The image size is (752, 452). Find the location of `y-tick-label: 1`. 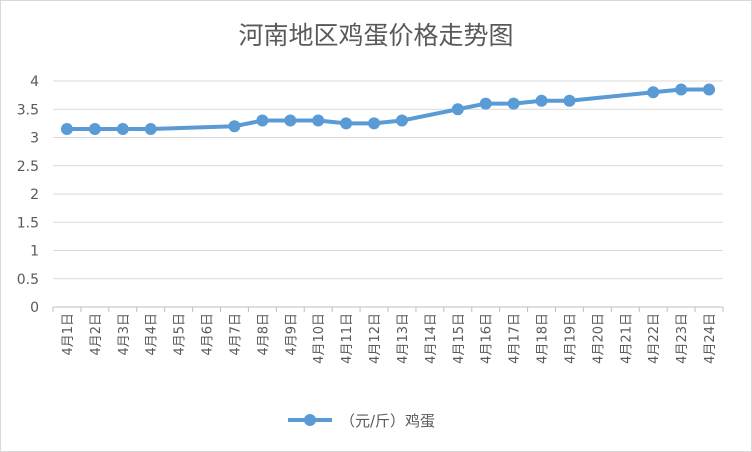

y-tick-label: 1 is located at coordinates (34, 252).